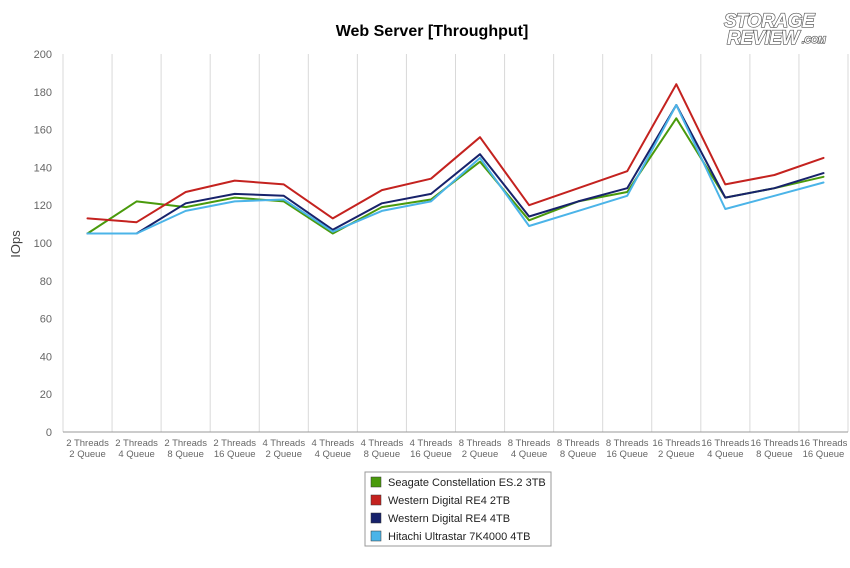 This screenshot has height=568, width=850. What do you see at coordinates (234, 449) in the screenshot?
I see `x-tick-label: 2 Threads 16 Queue` at bounding box center [234, 449].